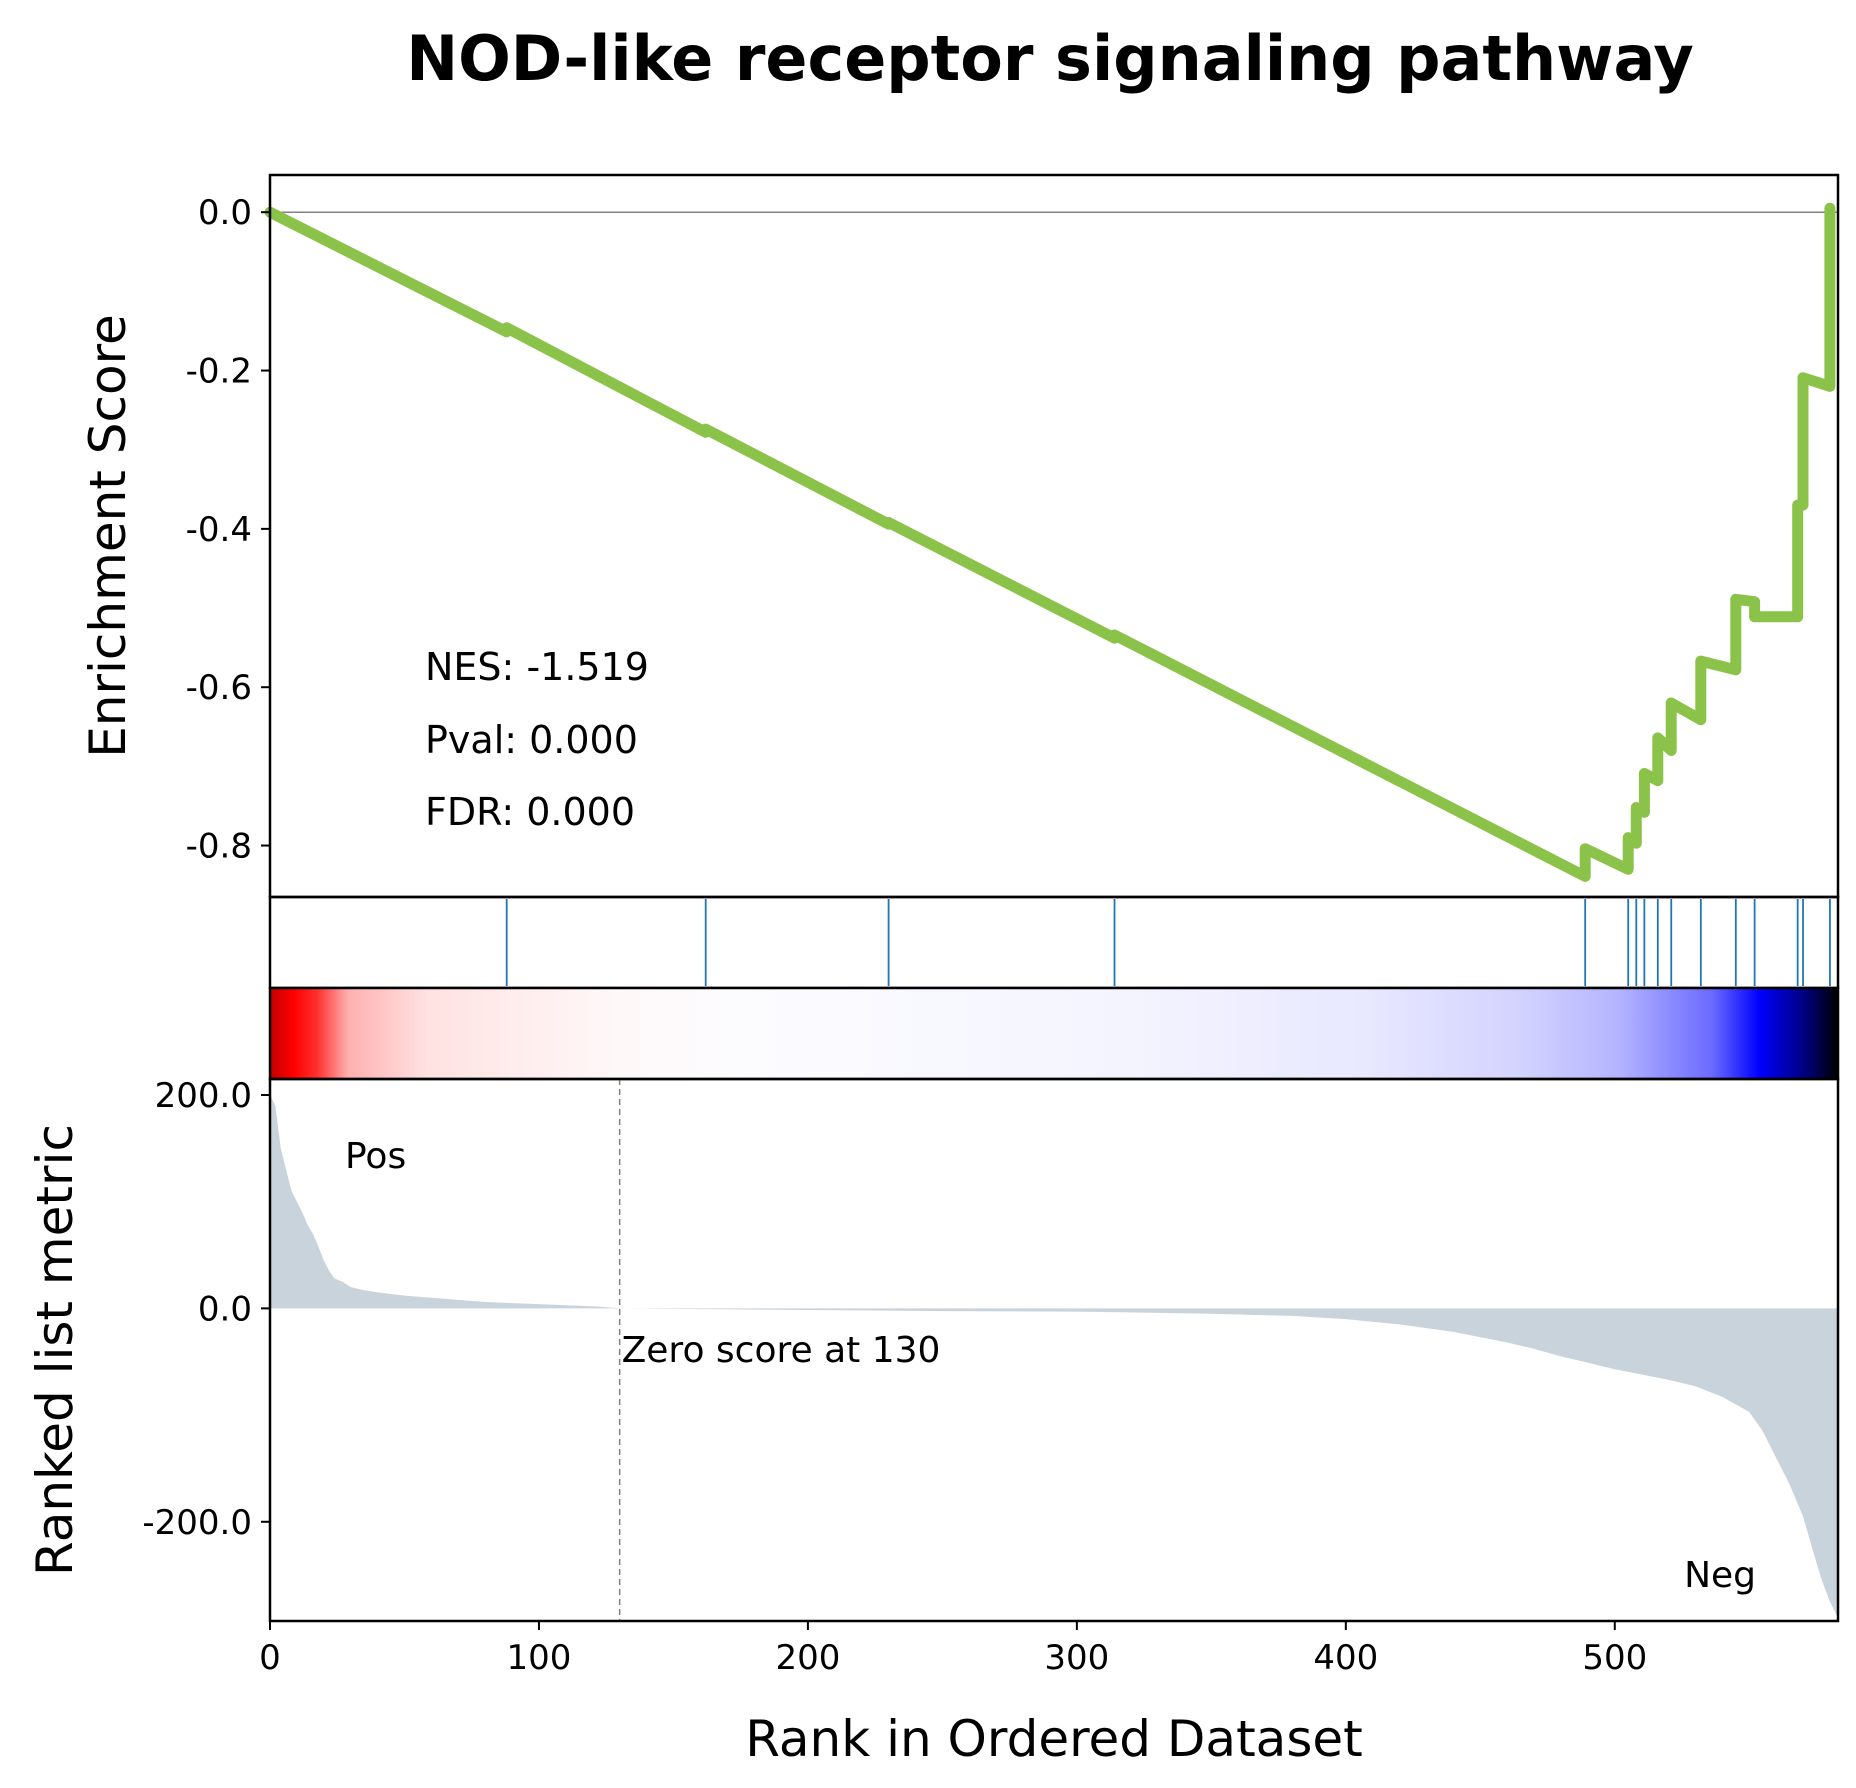  What do you see at coordinates (807, 1658) in the screenshot?
I see `x-tick-label: 200` at bounding box center [807, 1658].